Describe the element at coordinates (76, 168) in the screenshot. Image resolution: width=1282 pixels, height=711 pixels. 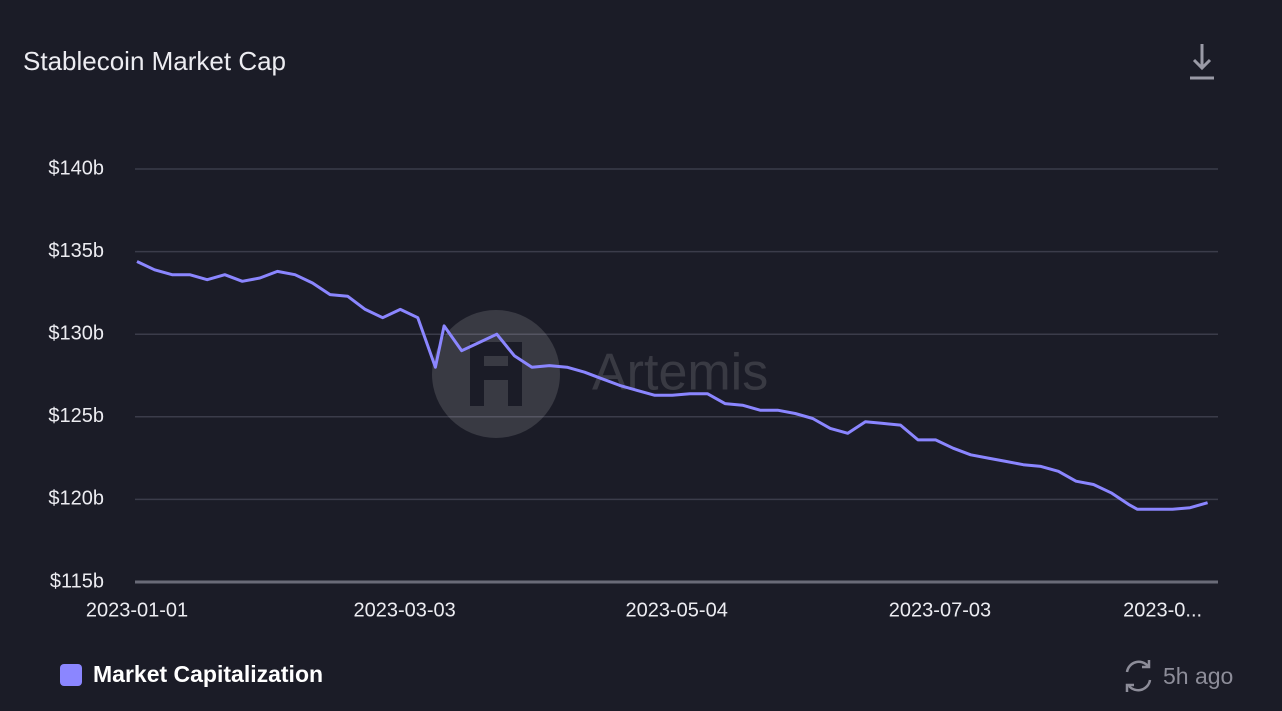
I see `y-tick-label: $140b` at that location.